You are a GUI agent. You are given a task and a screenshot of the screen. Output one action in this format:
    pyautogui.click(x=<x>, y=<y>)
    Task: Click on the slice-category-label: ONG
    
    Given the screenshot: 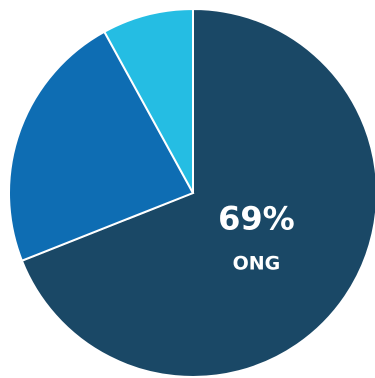 What is the action you would take?
    pyautogui.click(x=257, y=263)
    